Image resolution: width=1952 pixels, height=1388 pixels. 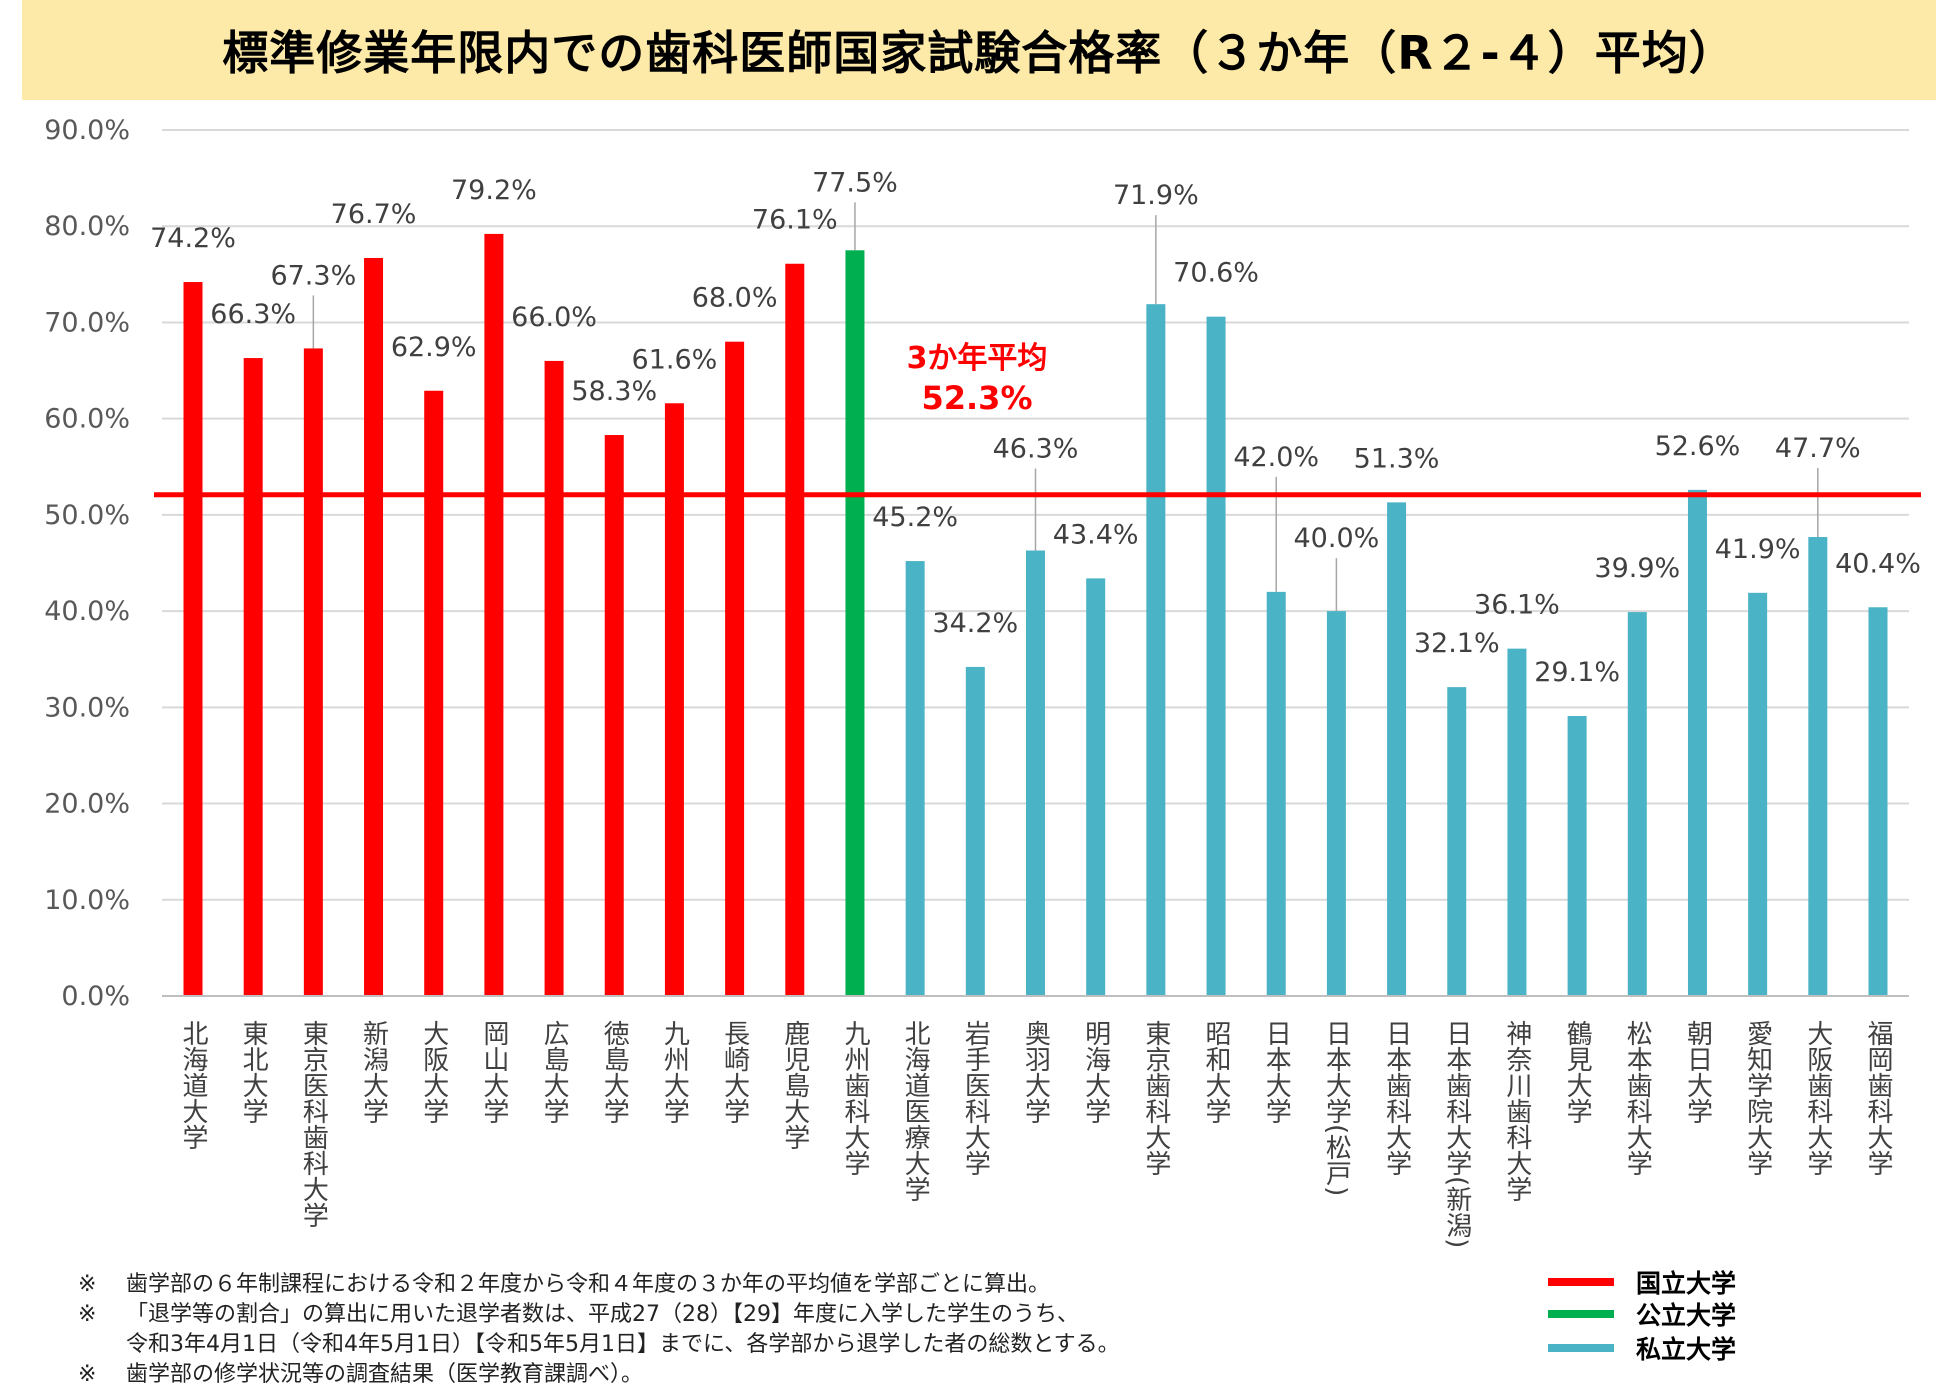 I want to click on y-tick-label: 30.0%, so click(x=87, y=707).